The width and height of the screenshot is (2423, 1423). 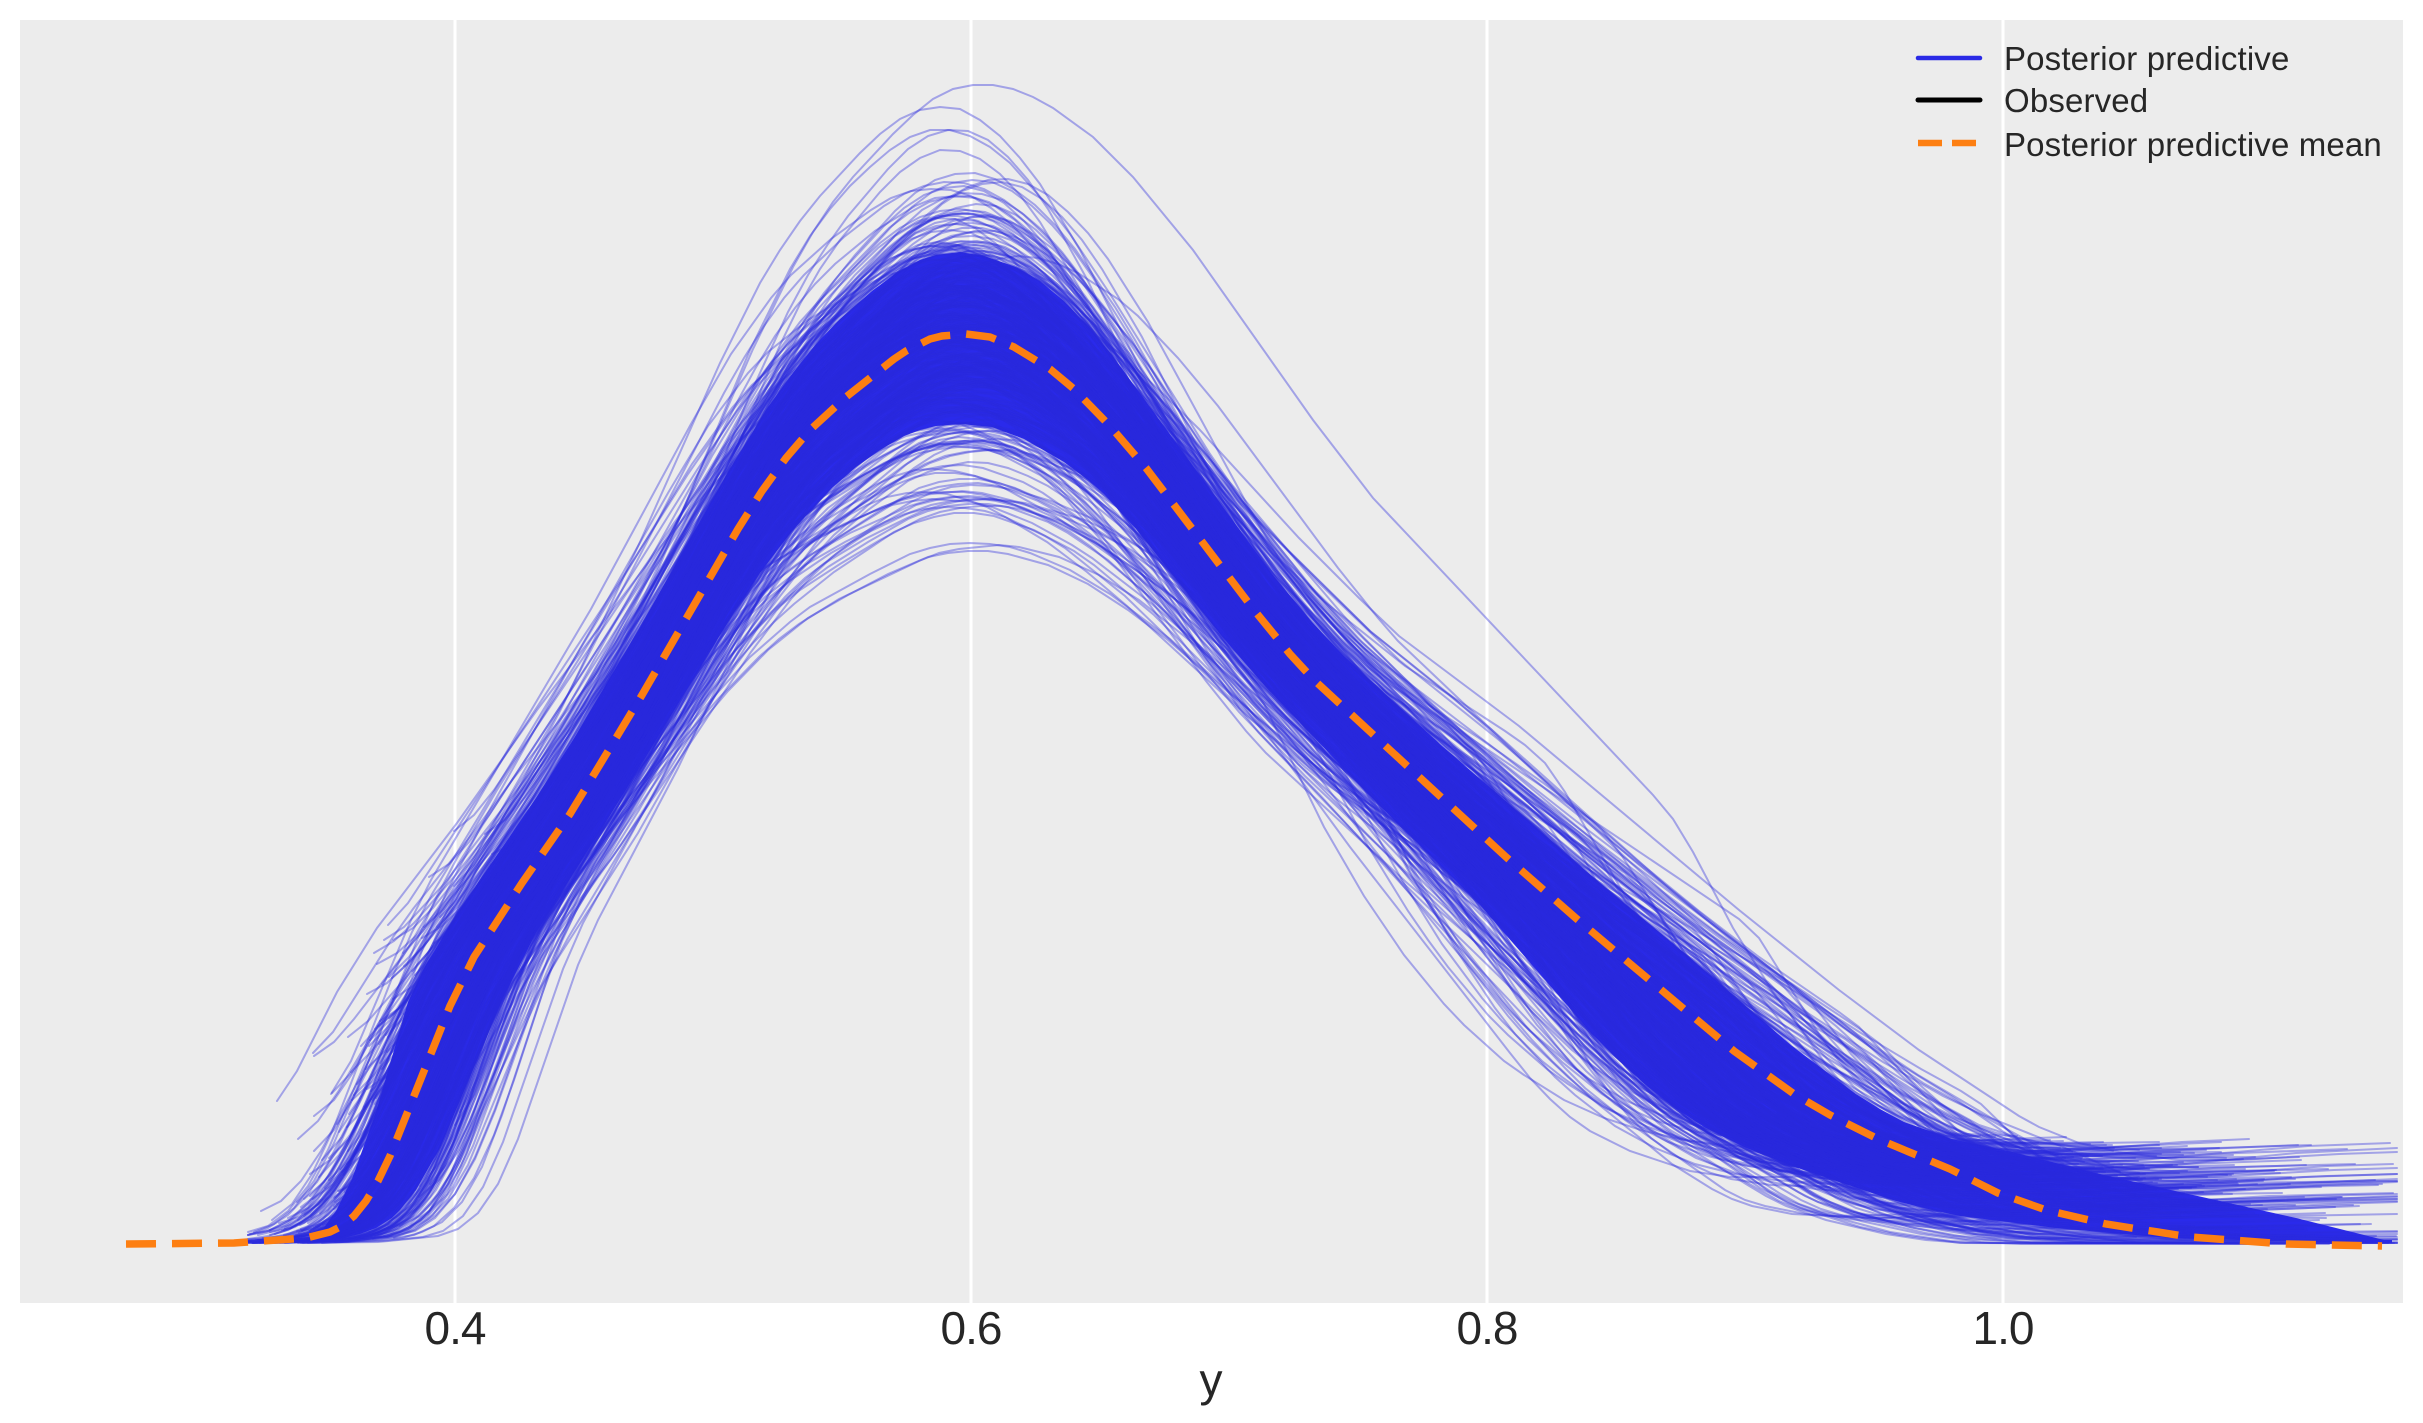 What do you see at coordinates (455, 1328) in the screenshot?
I see `svg-text: 0.4` at bounding box center [455, 1328].